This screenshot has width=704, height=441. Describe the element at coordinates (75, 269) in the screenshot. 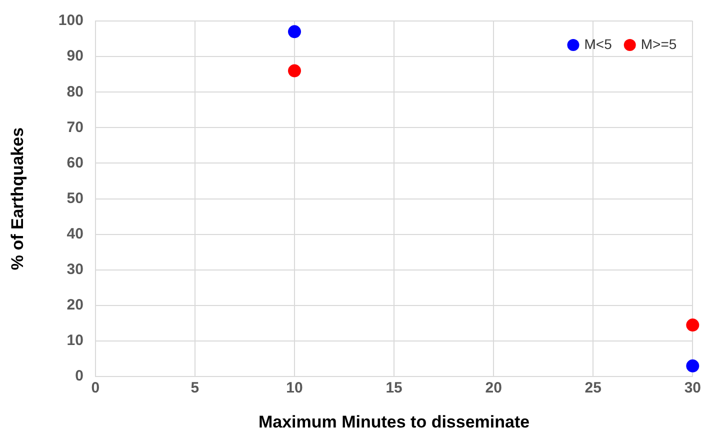

I see `y-tick-label: 30` at that location.